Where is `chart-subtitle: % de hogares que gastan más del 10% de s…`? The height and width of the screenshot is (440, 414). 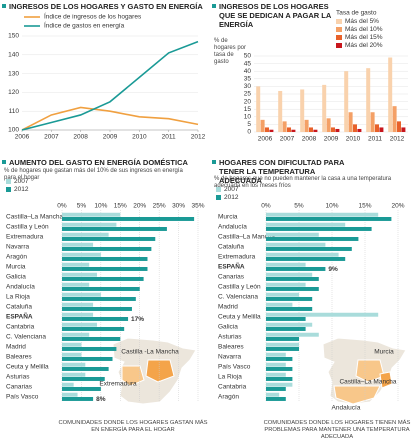
chart-subtitle: % de hogares que gastan más del 10% de s… is located at coordinates (93, 174).